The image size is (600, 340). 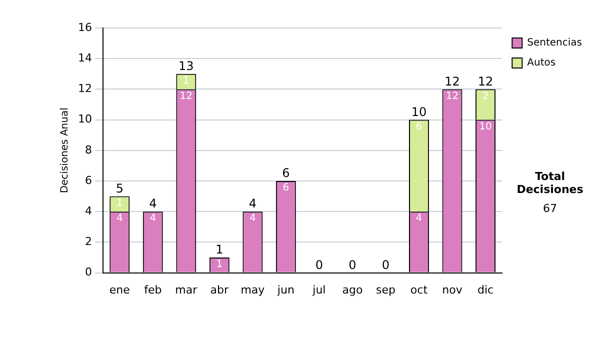 What do you see at coordinates (220, 289) in the screenshot?
I see `x-tick-label: abr` at bounding box center [220, 289].